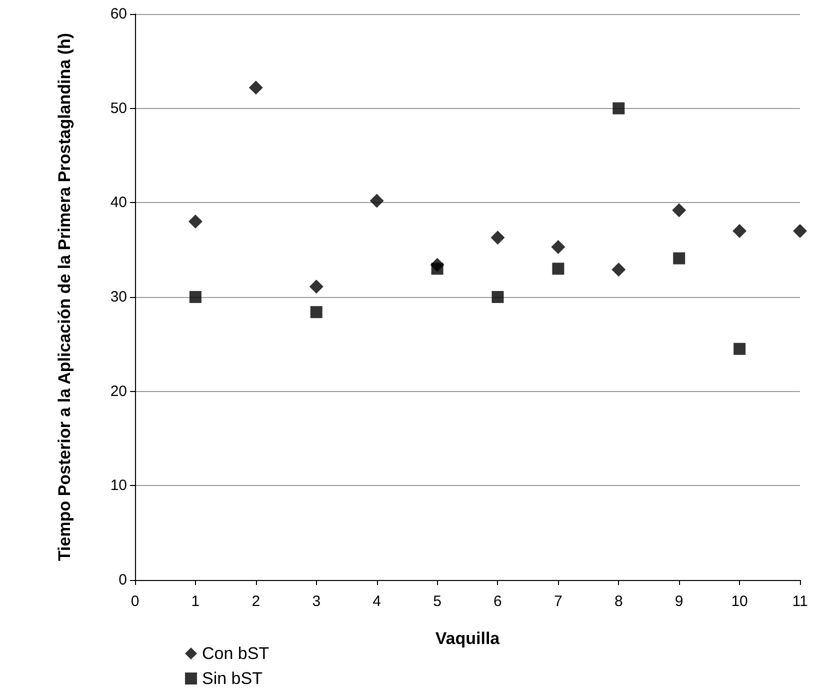 This screenshot has height=700, width=827. Describe the element at coordinates (118, 203) in the screenshot. I see `y-tick-label: 40` at that location.